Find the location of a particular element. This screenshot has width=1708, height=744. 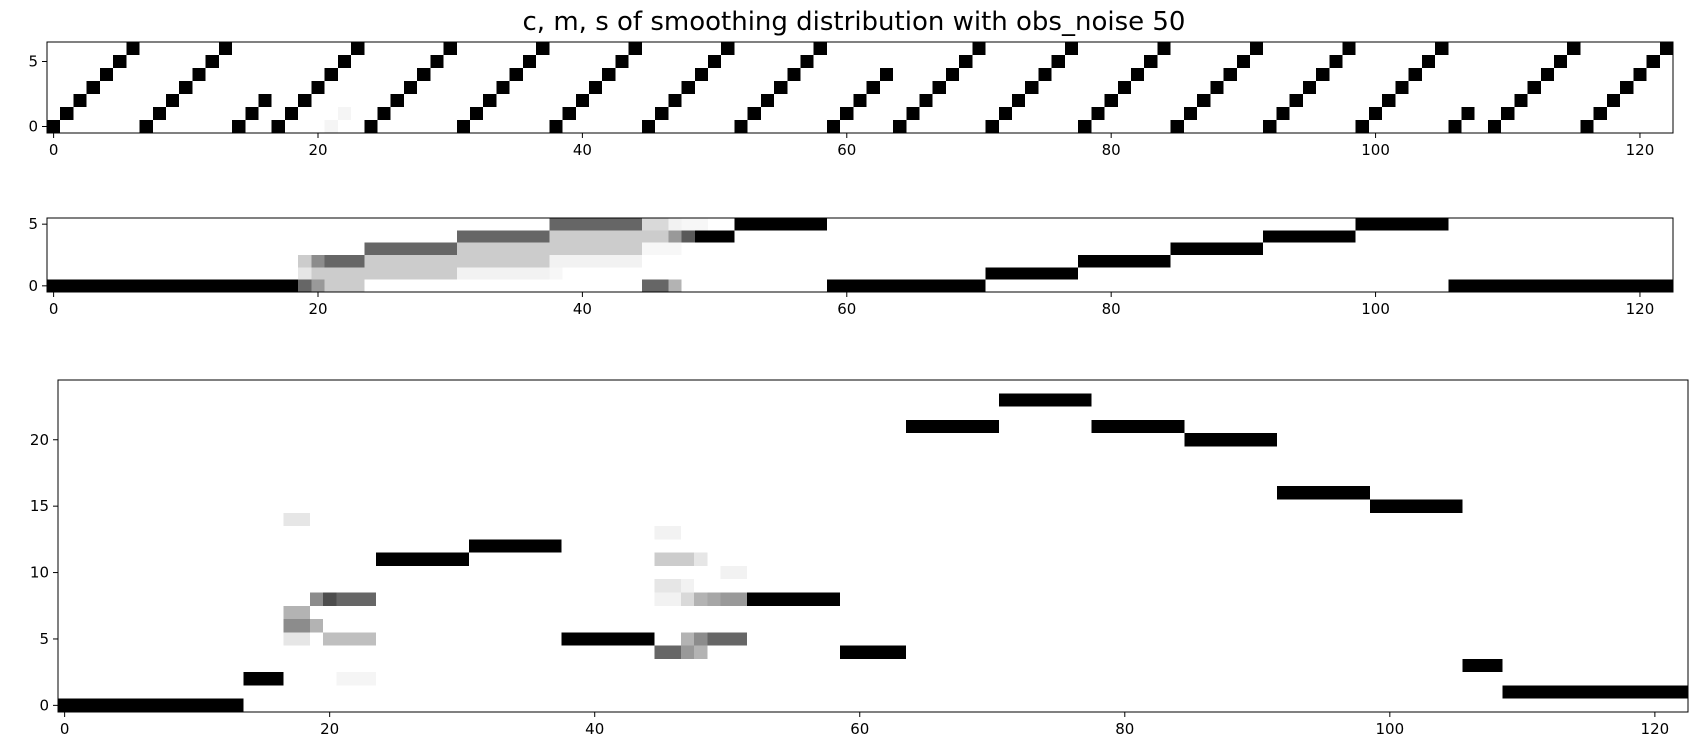

y-tick-label: 0 is located at coordinates (33, 286).